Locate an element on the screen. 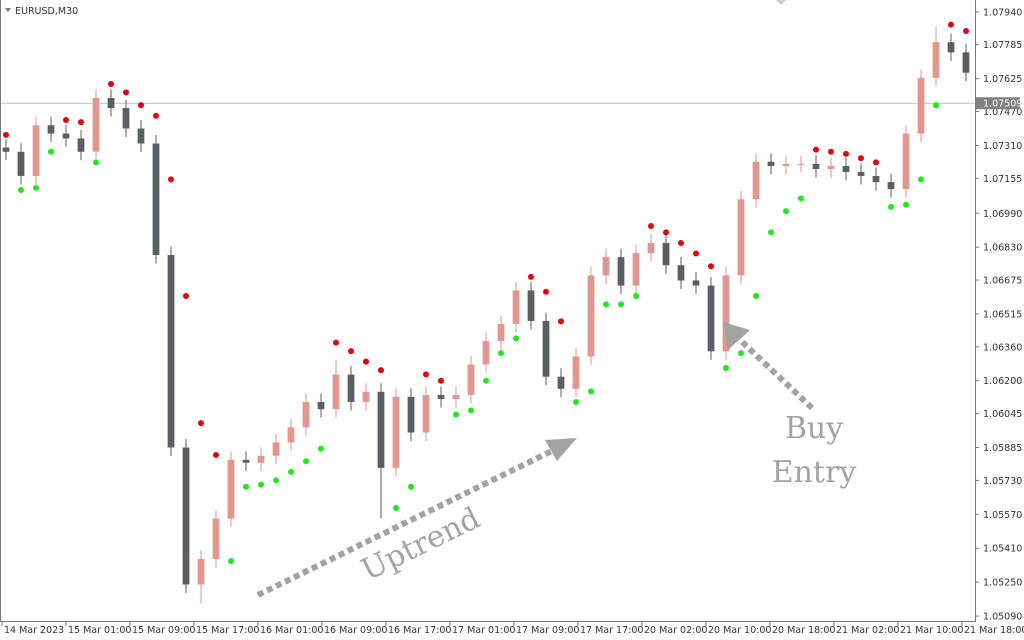 The width and height of the screenshot is (1024, 640). x-tick-label: 21 Mar 02:00 is located at coordinates (867, 630).